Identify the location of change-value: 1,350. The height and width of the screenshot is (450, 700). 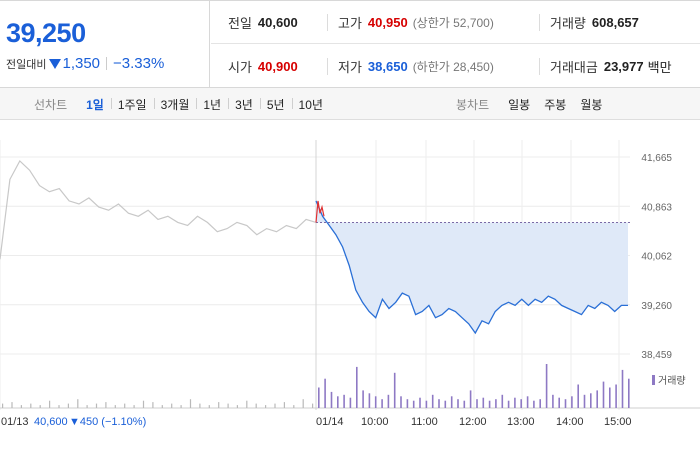
(81, 63).